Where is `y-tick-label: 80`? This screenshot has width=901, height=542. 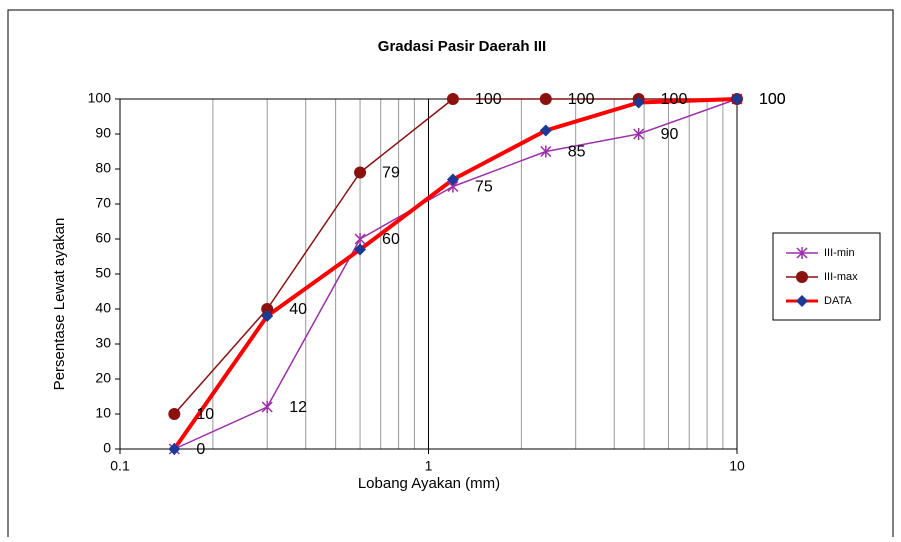
y-tick-label: 80 is located at coordinates (103, 168).